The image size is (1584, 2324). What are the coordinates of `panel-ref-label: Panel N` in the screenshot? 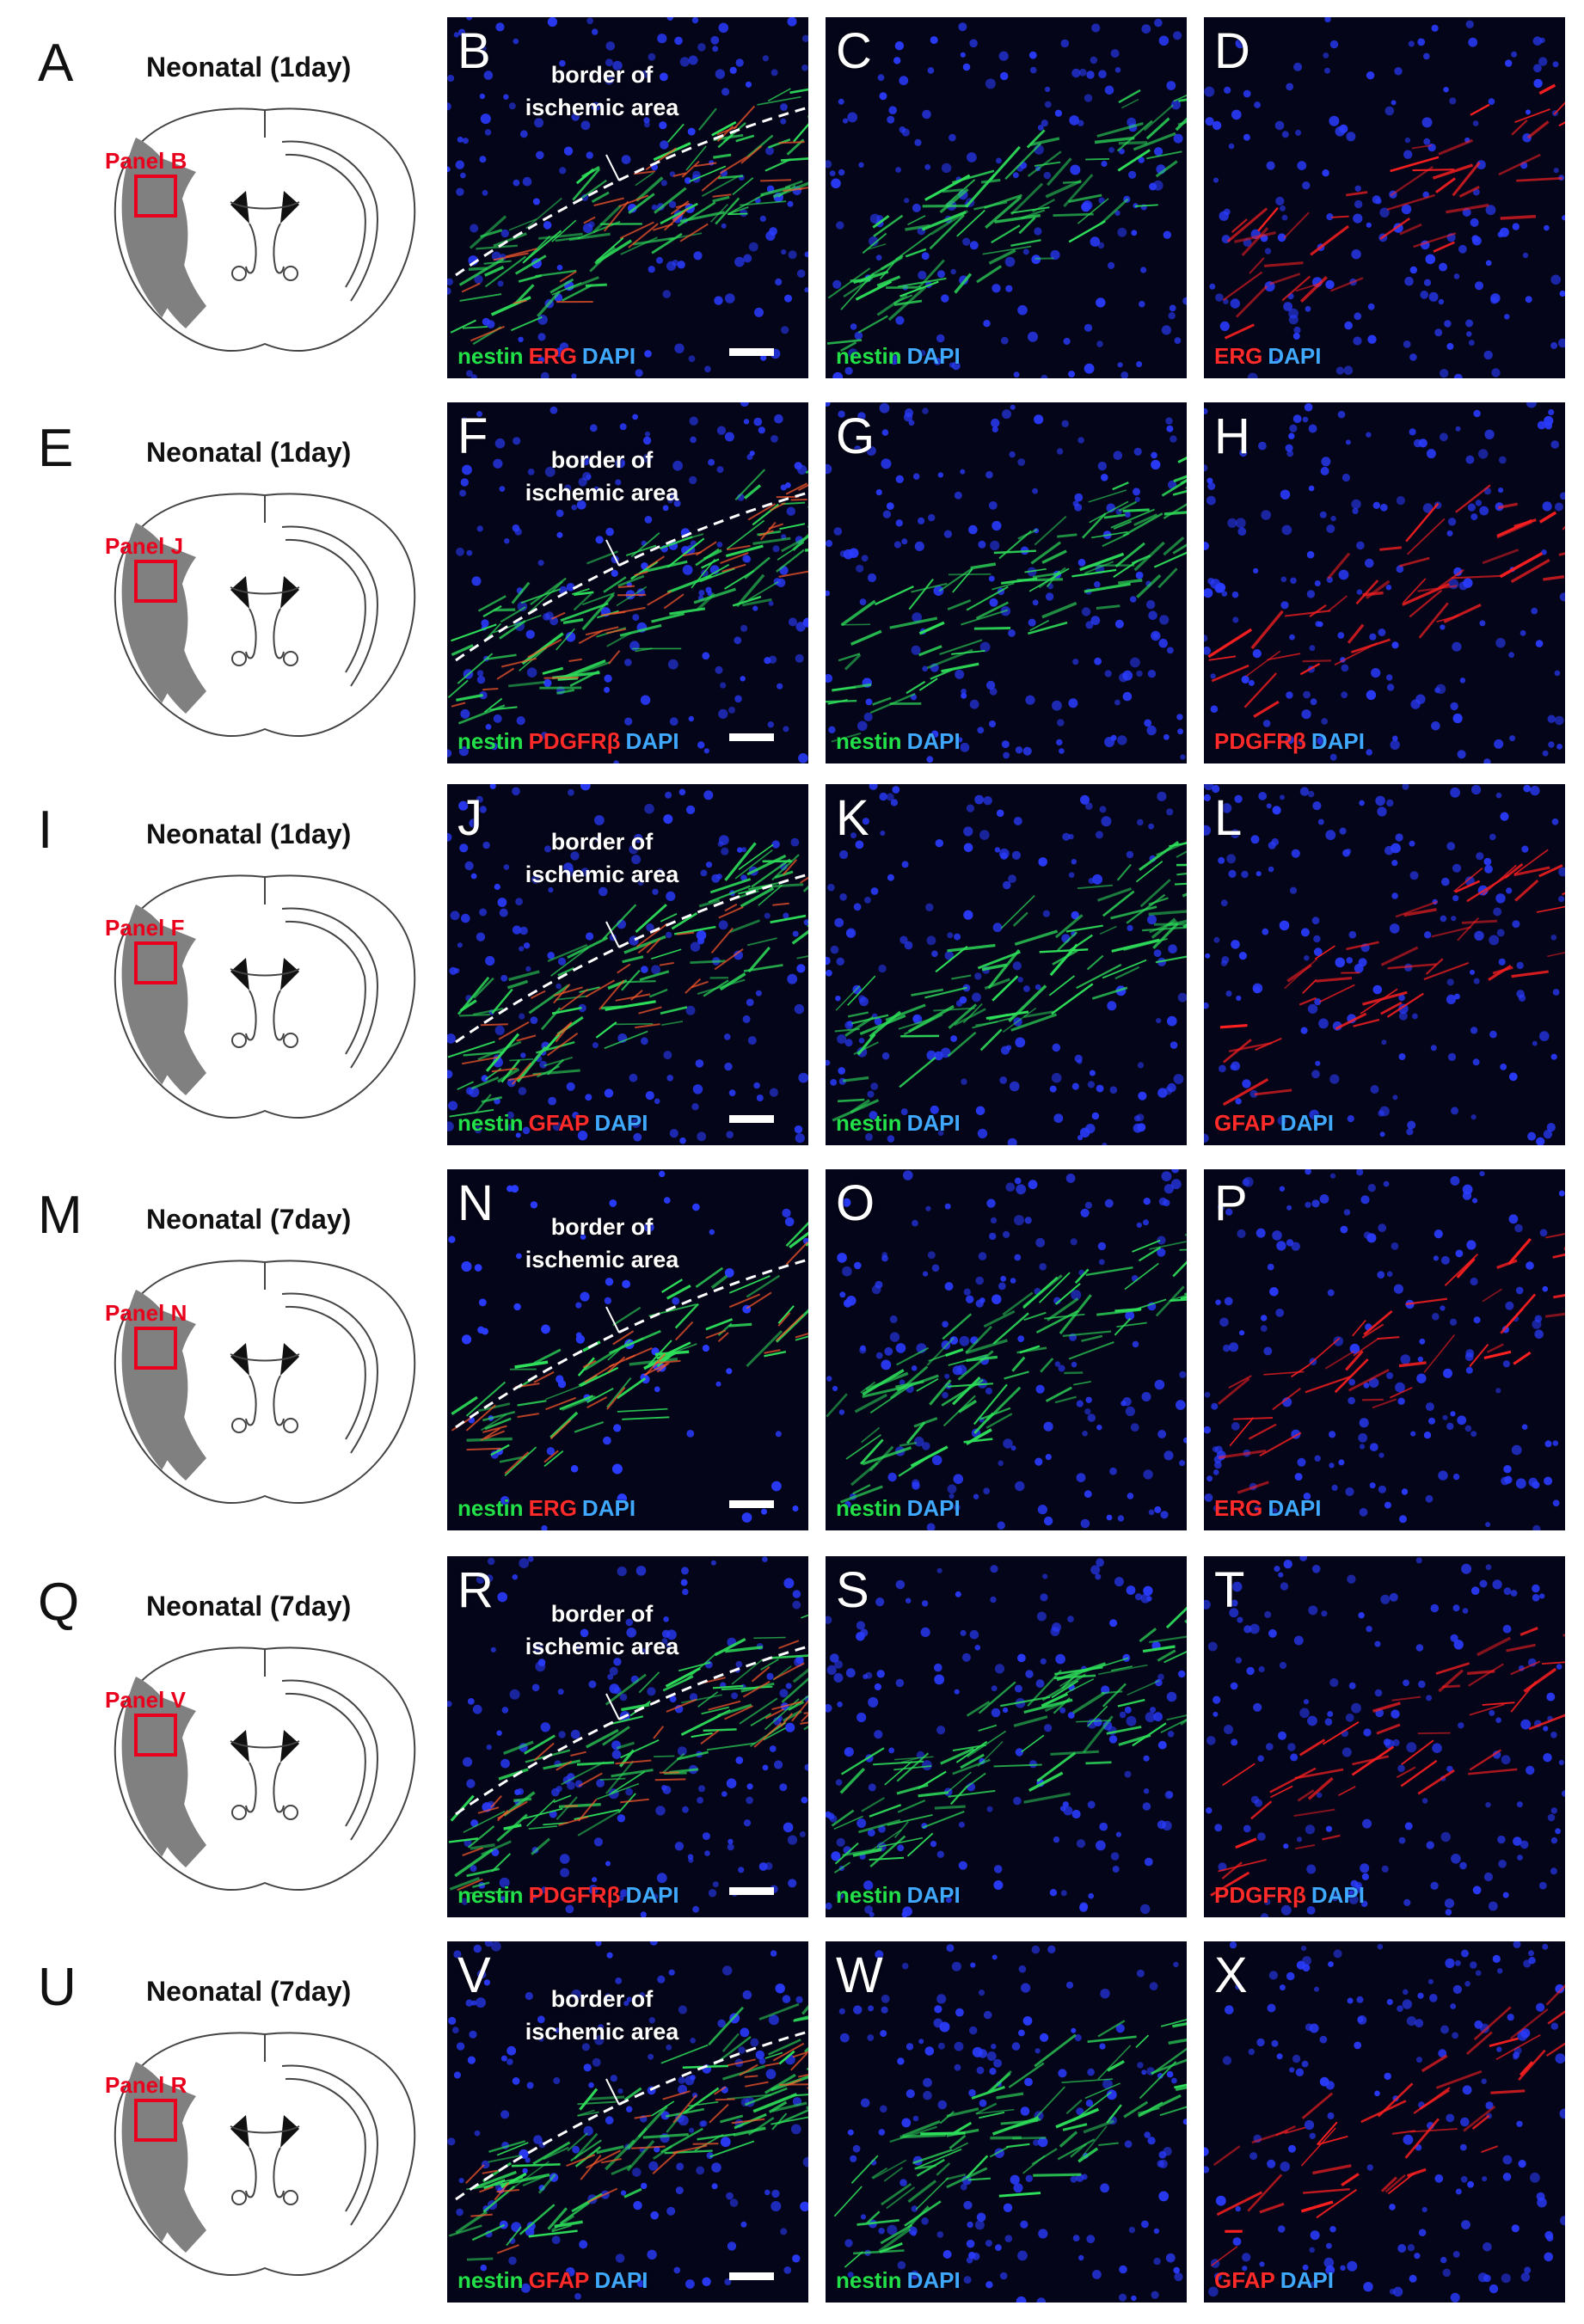 It's located at (146, 1313).